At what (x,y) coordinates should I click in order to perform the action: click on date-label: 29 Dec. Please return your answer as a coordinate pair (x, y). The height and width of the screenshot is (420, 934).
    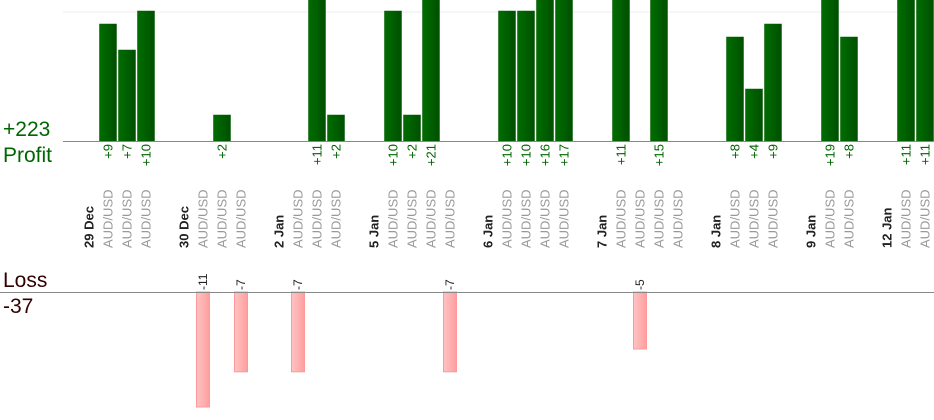
    Looking at the image, I should click on (89, 227).